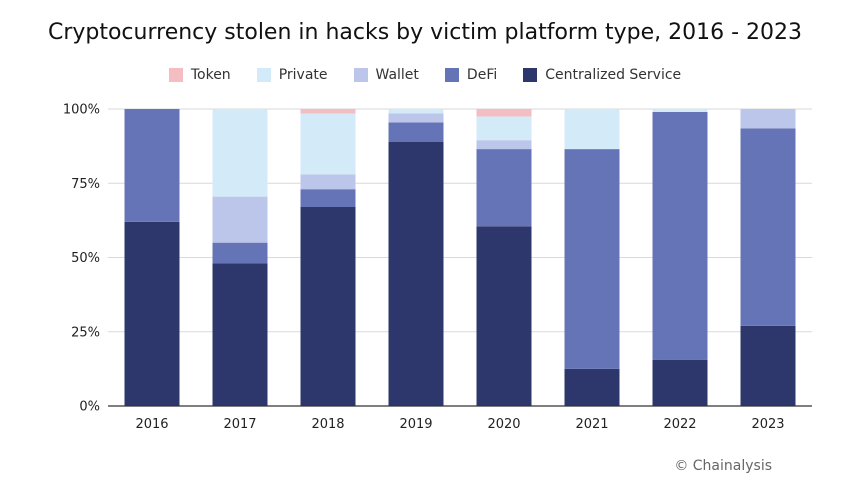 Image resolution: width=850 pixels, height=499 pixels. I want to click on bar-segment-wallet-2020, so click(504, 145).